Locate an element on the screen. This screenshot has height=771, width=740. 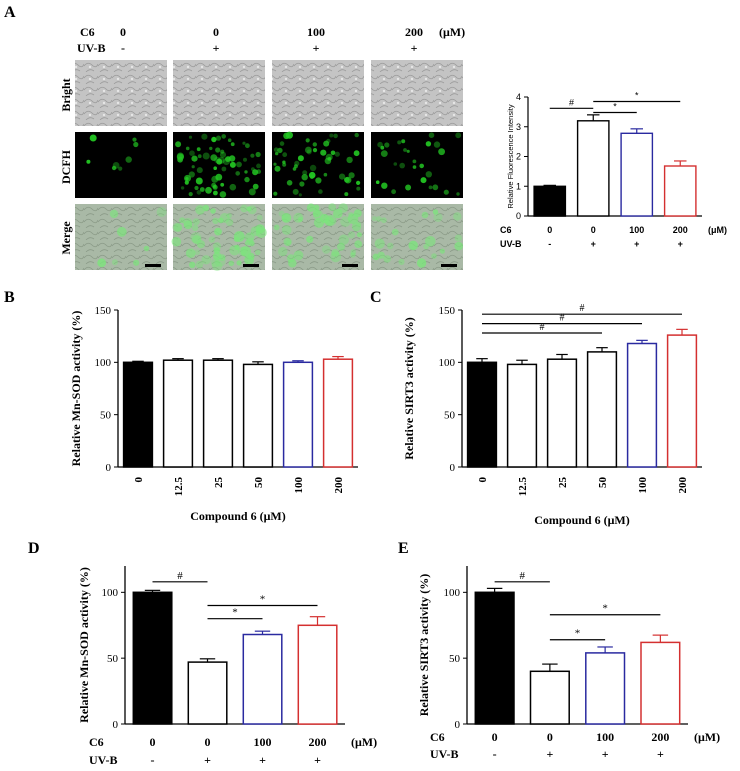
significance-mark-2: * is located at coordinates (605, 609).